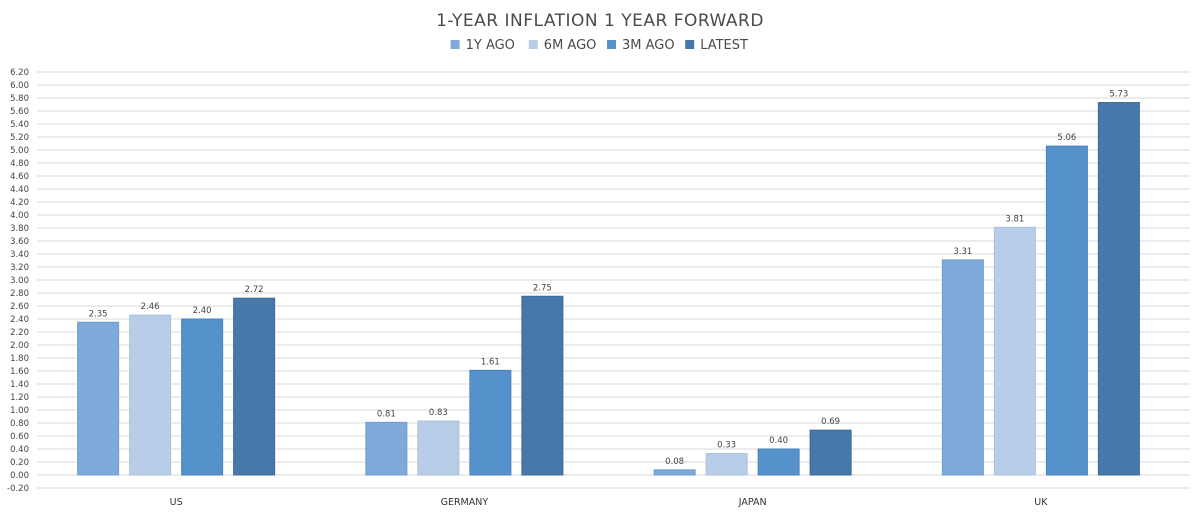  What do you see at coordinates (19, 424) in the screenshot?
I see `y-tick-label: 0.80` at bounding box center [19, 424].